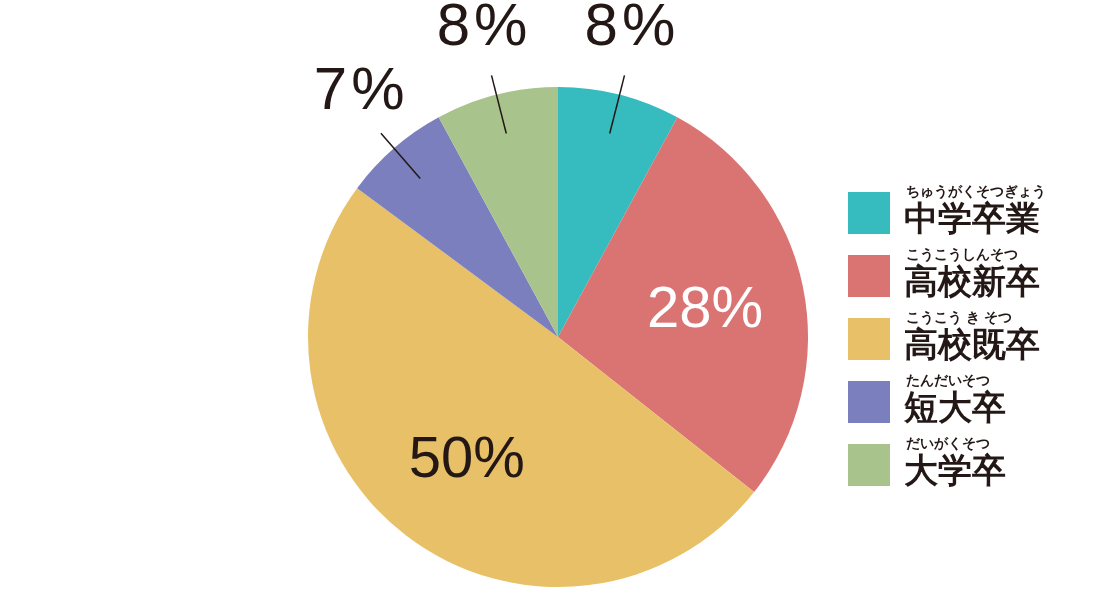  I want to click on data-label: 50%, so click(466, 456).